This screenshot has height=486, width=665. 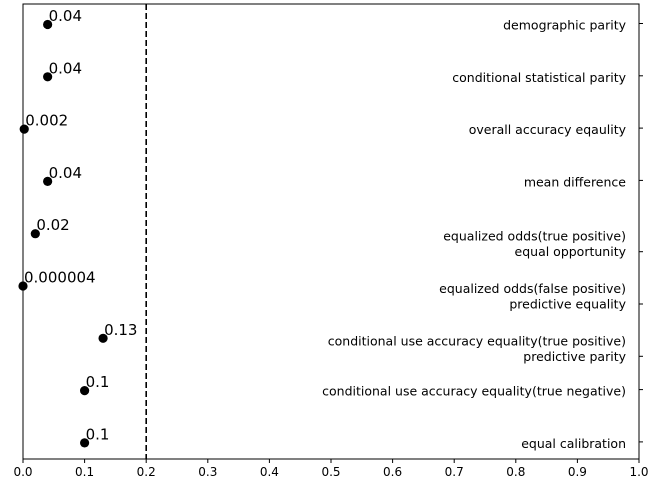 What do you see at coordinates (564, 25) in the screenshot?
I see `metric-label: demographic parity` at bounding box center [564, 25].